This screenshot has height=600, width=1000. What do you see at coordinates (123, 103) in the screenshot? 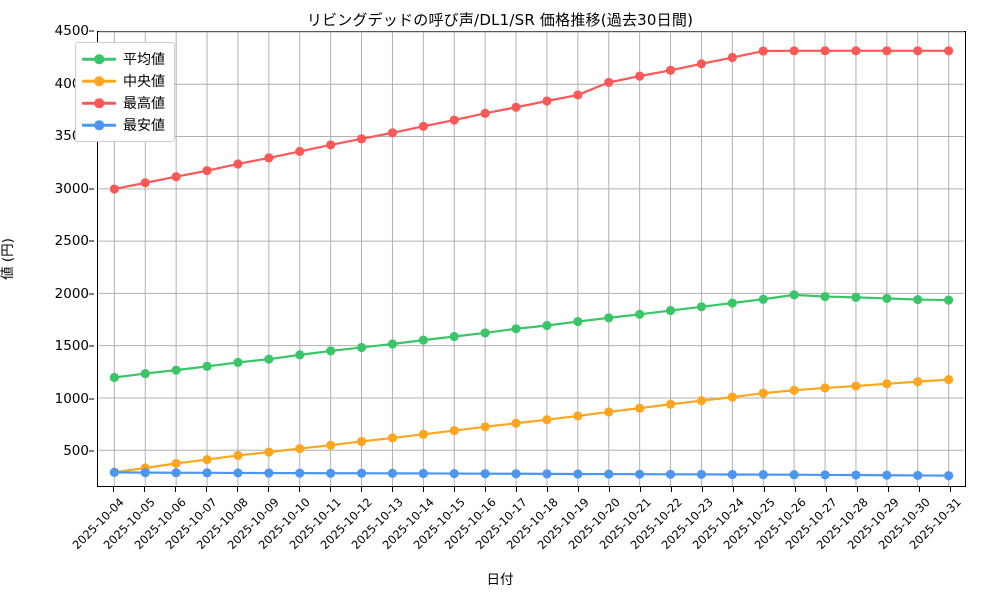
I see `legend-item-最高値: 最高値` at bounding box center [123, 103].